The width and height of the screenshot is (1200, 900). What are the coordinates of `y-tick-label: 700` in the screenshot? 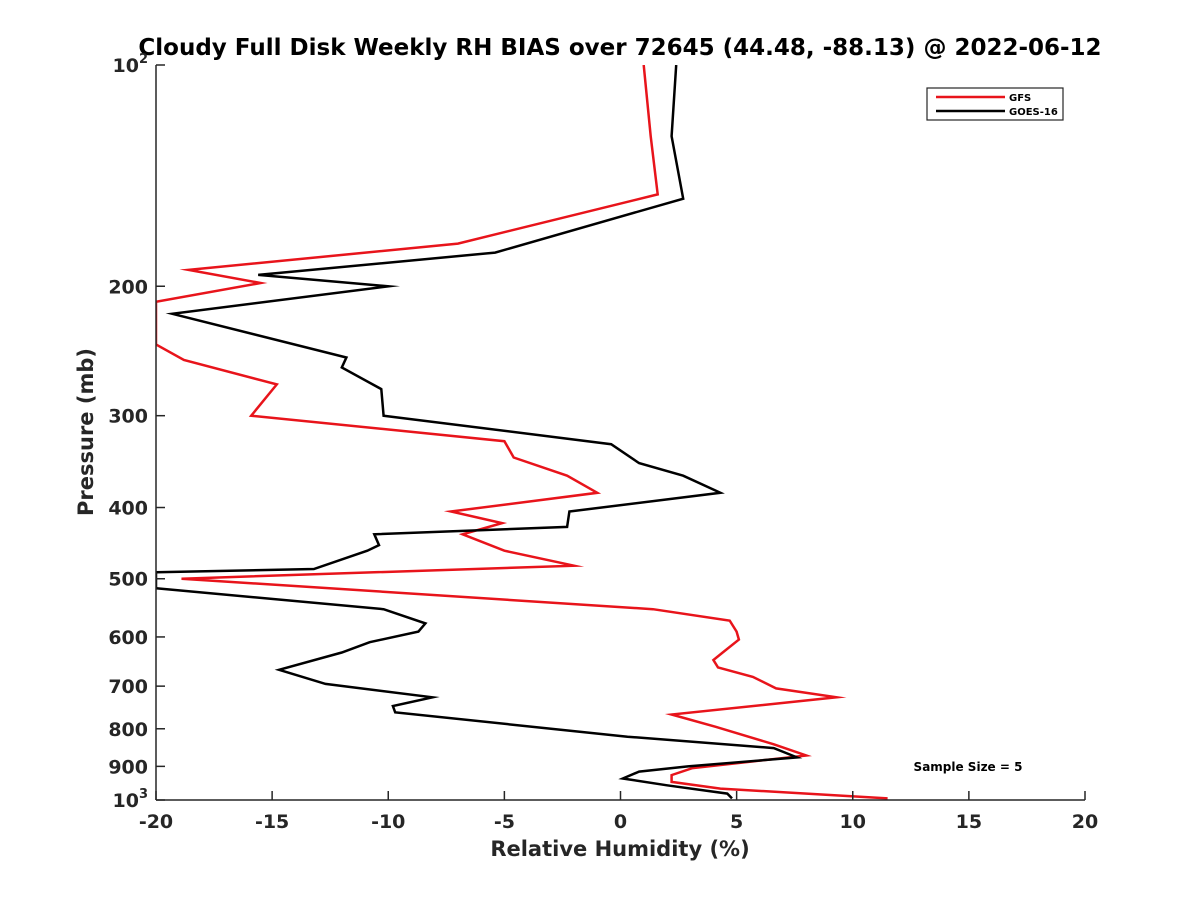 It's located at (128, 687).